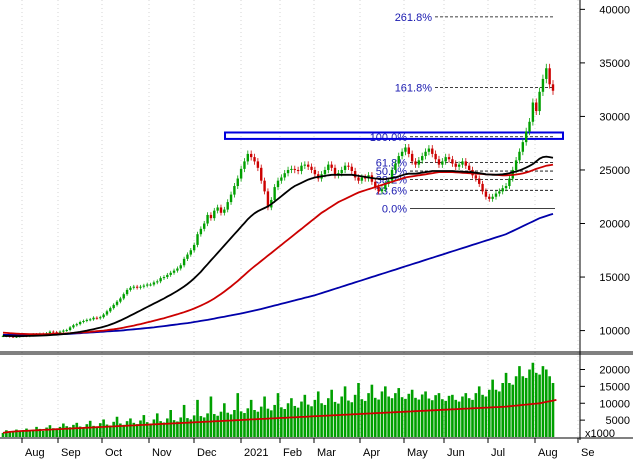 The image size is (633, 461). What do you see at coordinates (614, 387) in the screenshot?
I see `volume-tick-label-2: 15000` at bounding box center [614, 387].